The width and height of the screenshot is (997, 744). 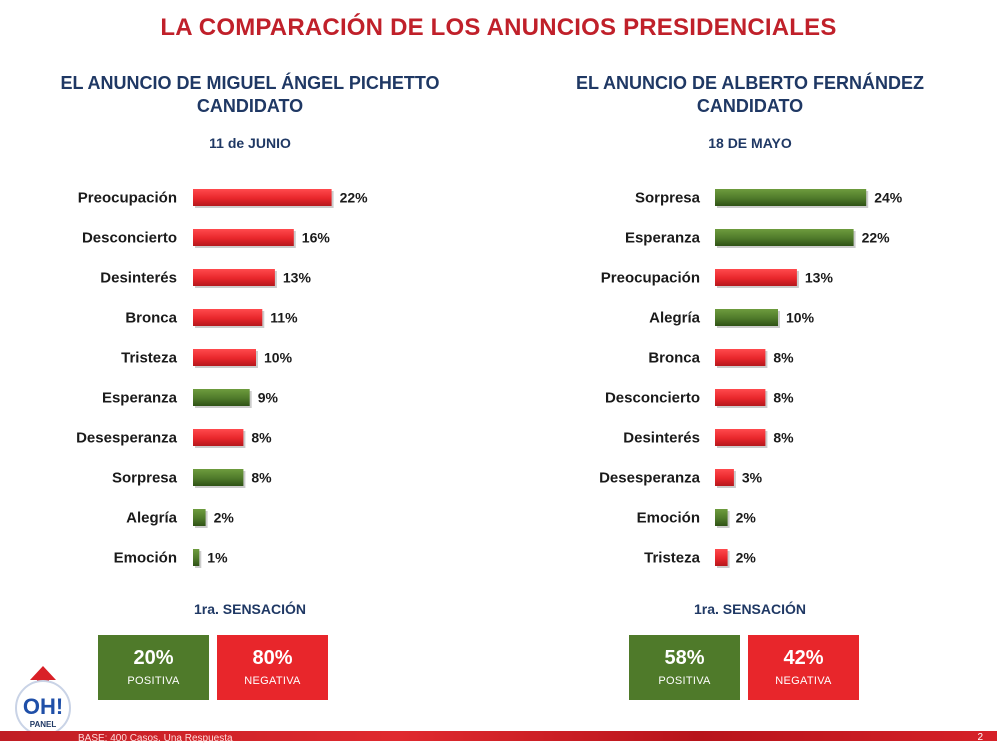 What do you see at coordinates (250, 83) in the screenshot?
I see `heading-line-1: EL ANUNCIO DE MIGUEL ÁNGEL PICHETTO` at bounding box center [250, 83].